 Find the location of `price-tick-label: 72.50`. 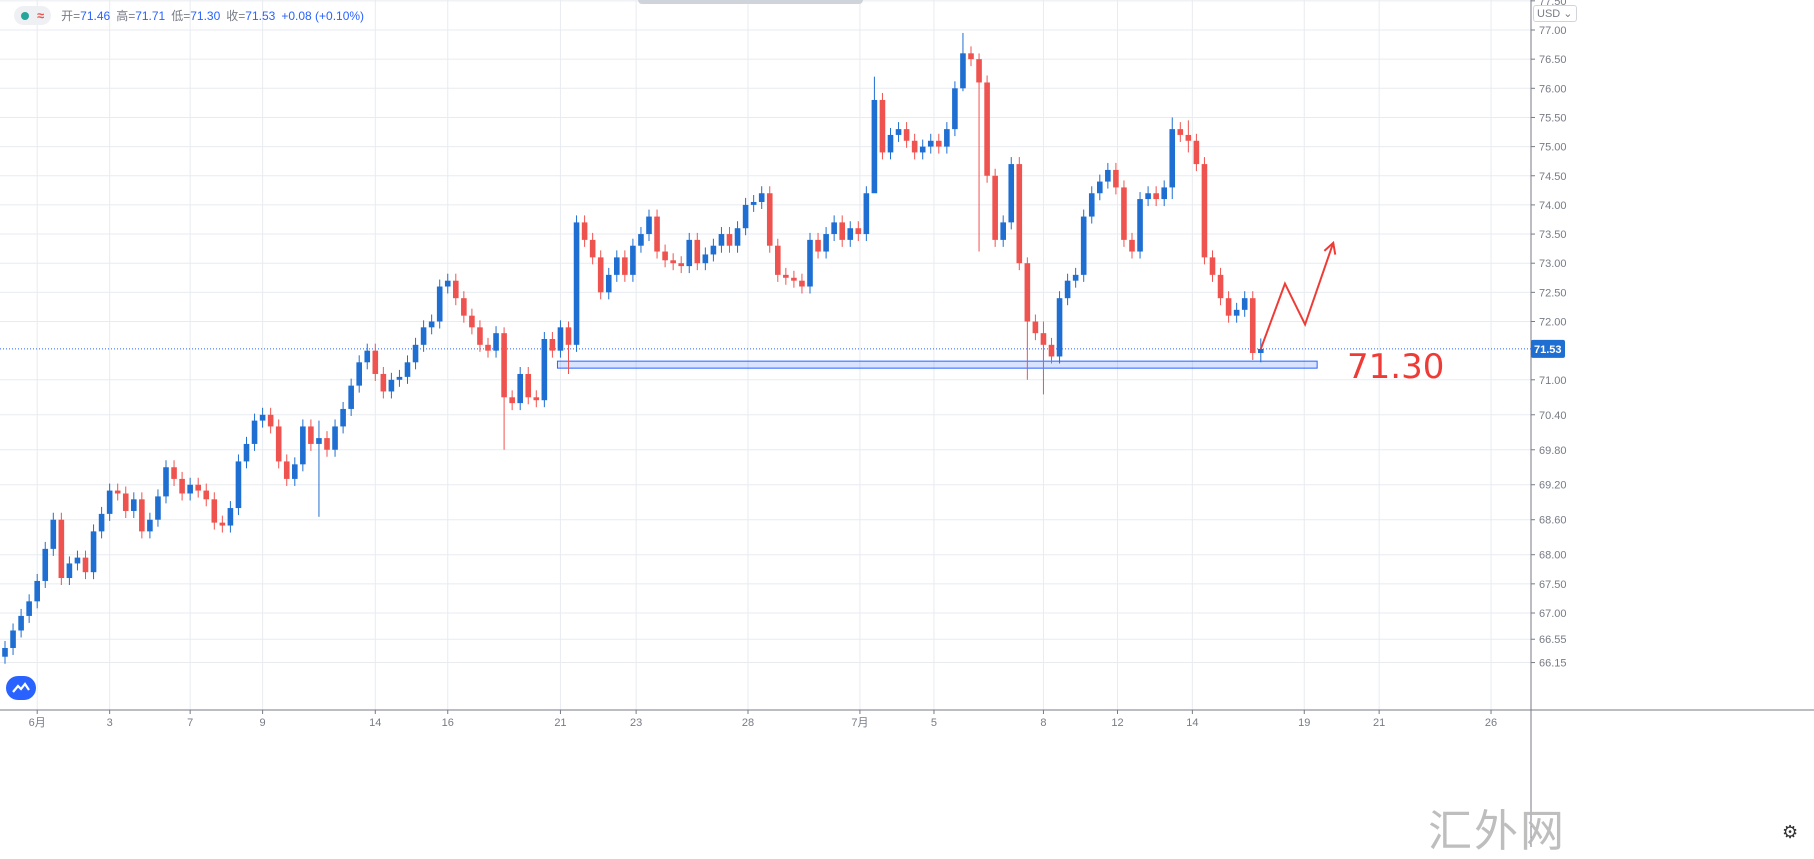

price-tick-label: 72.50 is located at coordinates (1553, 293).